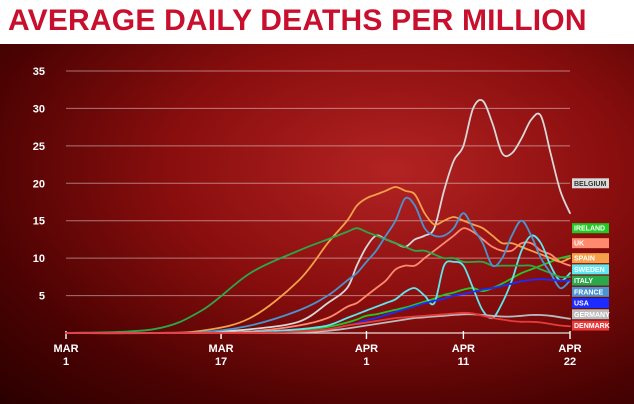  I want to click on series-line-usa, so click(318, 306).